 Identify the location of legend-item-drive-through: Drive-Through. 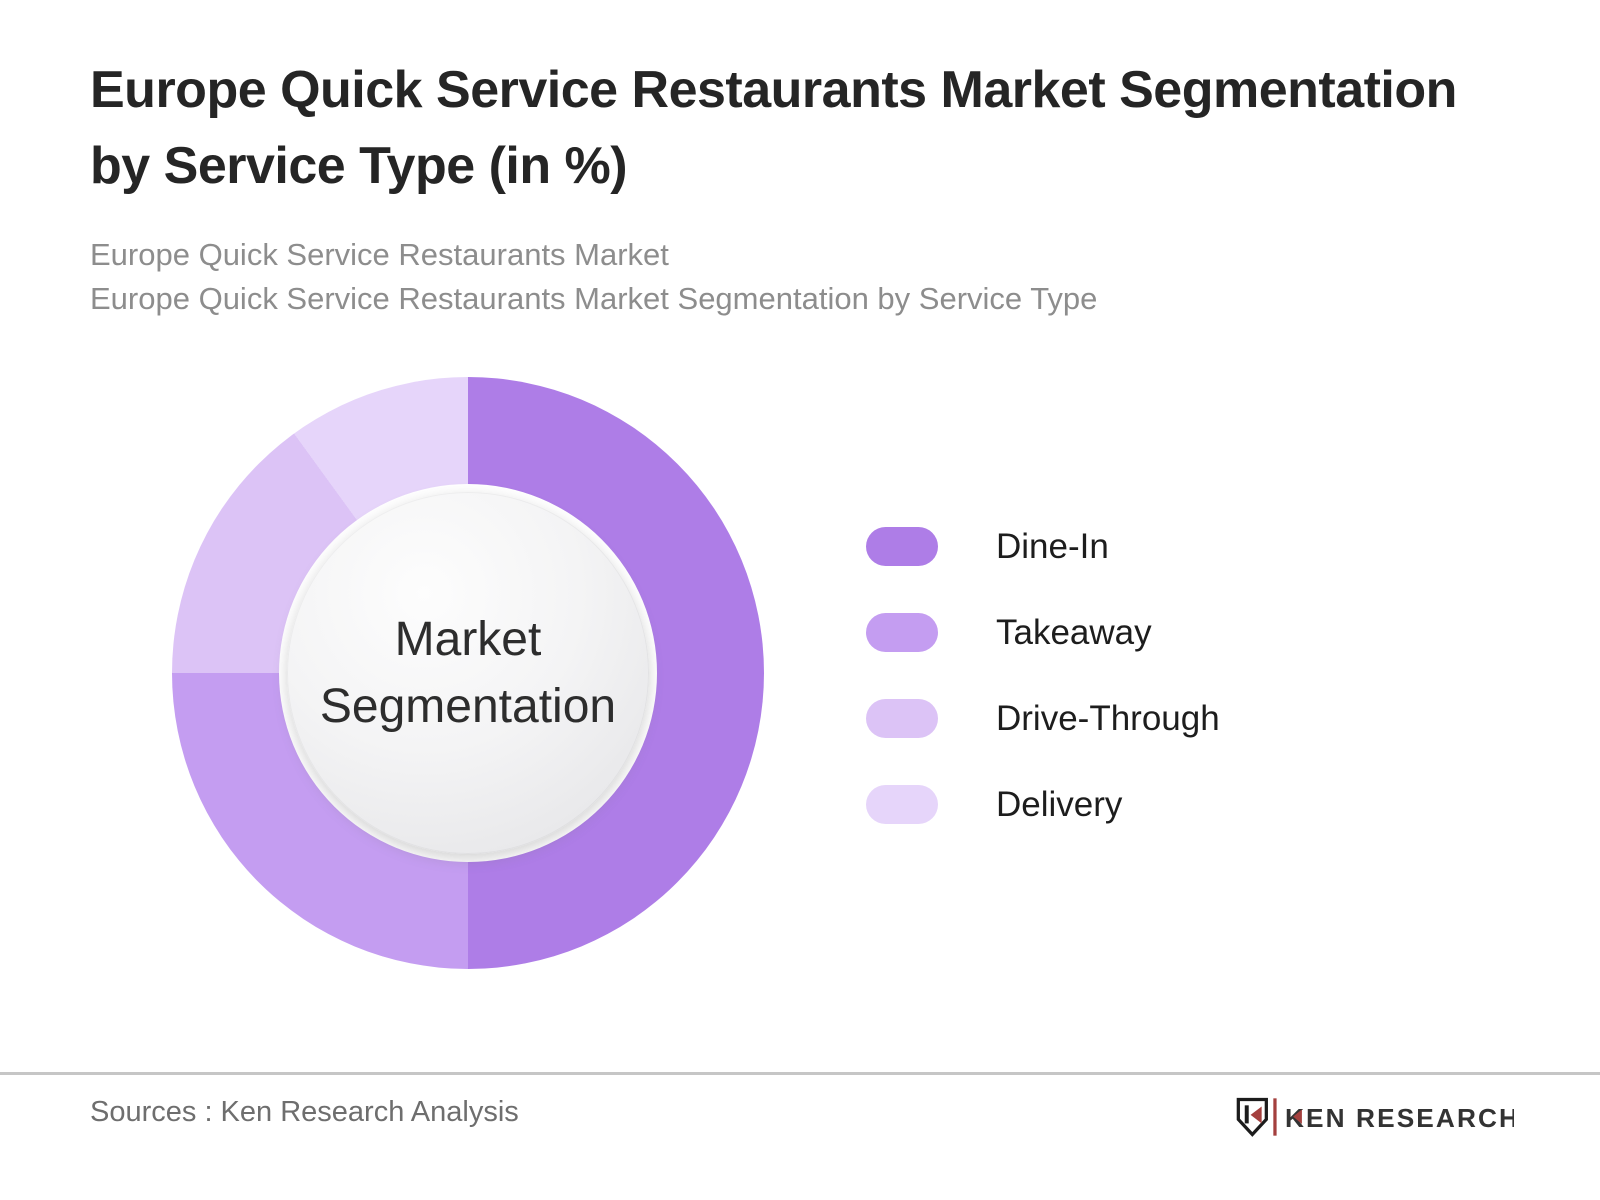
(1043, 718).